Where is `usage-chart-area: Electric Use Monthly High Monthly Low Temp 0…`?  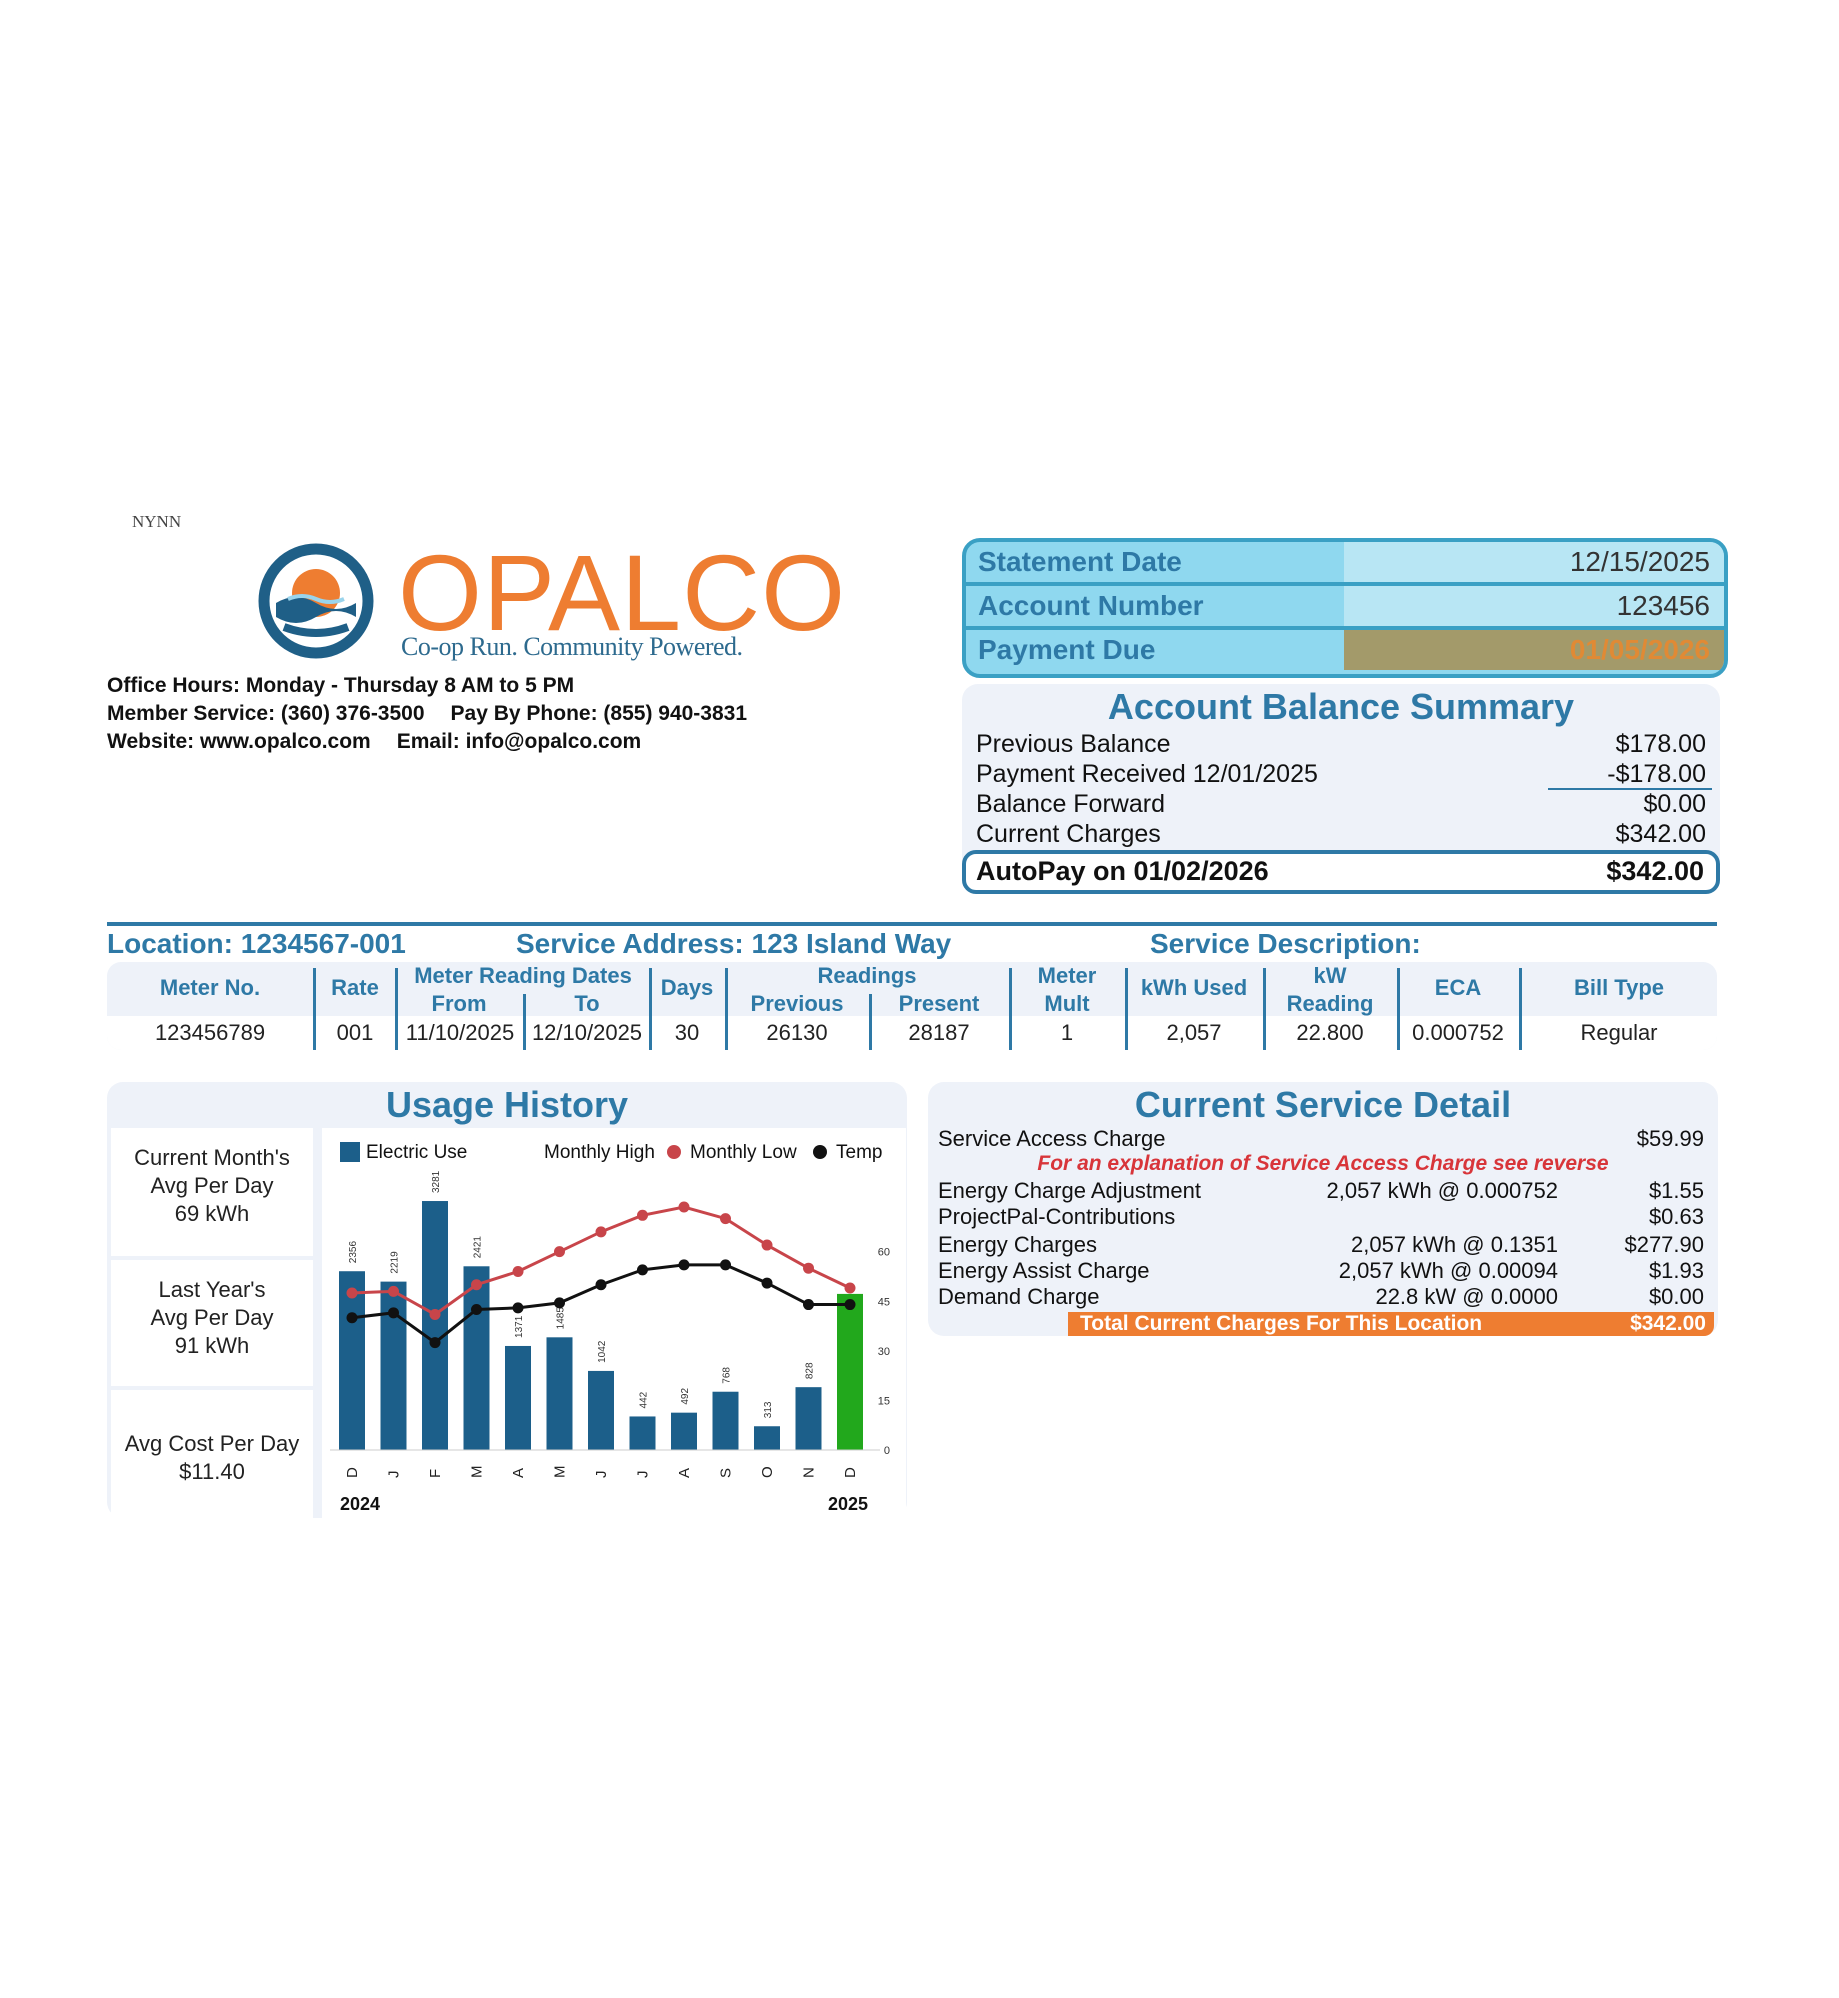 usage-chart-area: Electric Use Monthly High Monthly Low Temp 0… is located at coordinates (614, 1323).